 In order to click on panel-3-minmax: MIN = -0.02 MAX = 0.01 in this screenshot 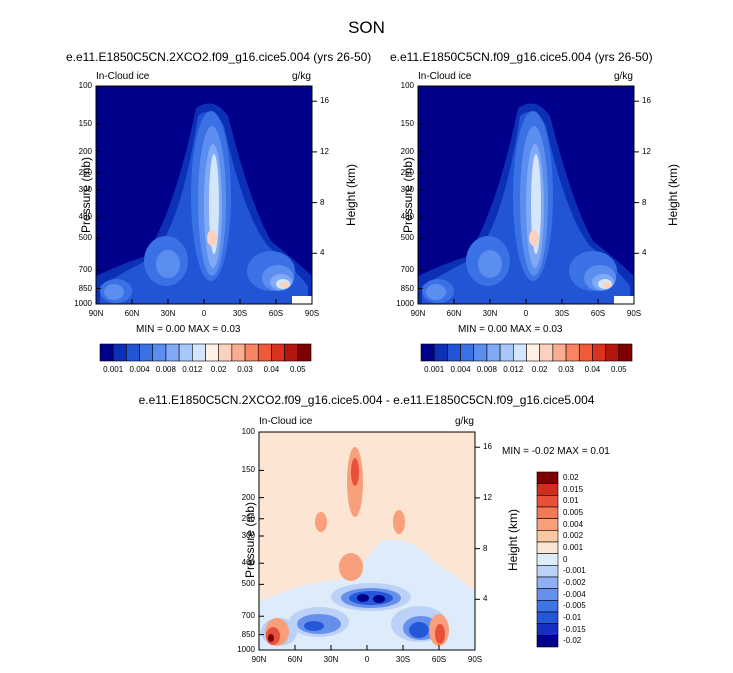, I will do `click(556, 451)`.